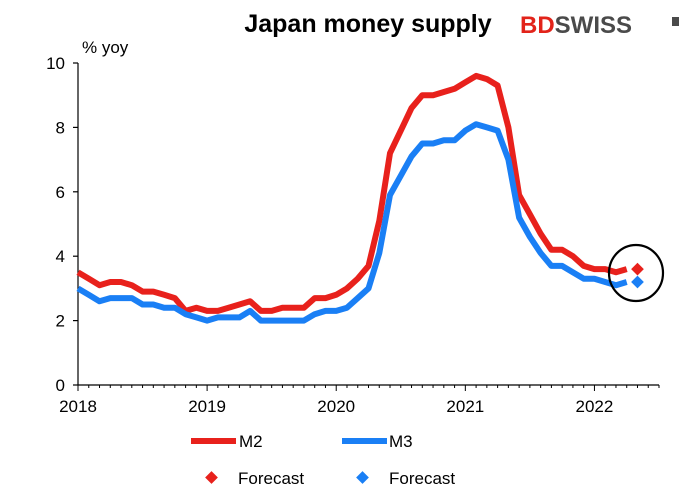 The width and height of the screenshot is (700, 499). I want to click on chart-title: Japan money supply, so click(367, 24).